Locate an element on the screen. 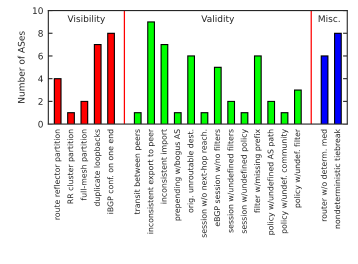  y-tick-label: 10 is located at coordinates (37, 10).